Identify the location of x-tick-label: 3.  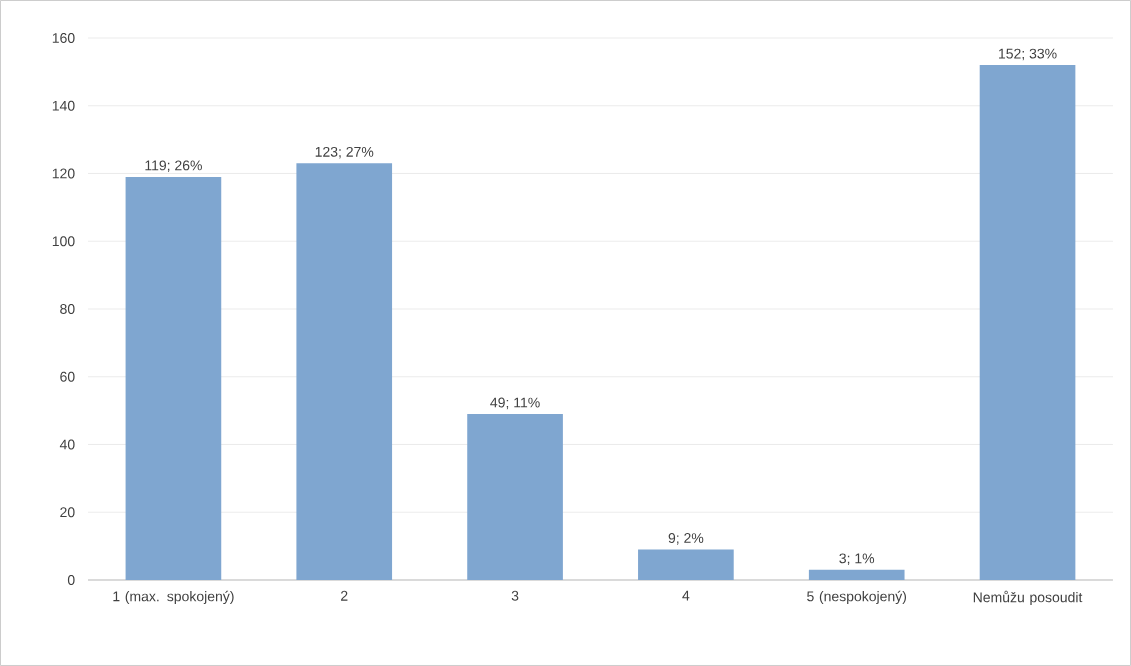
(515, 595).